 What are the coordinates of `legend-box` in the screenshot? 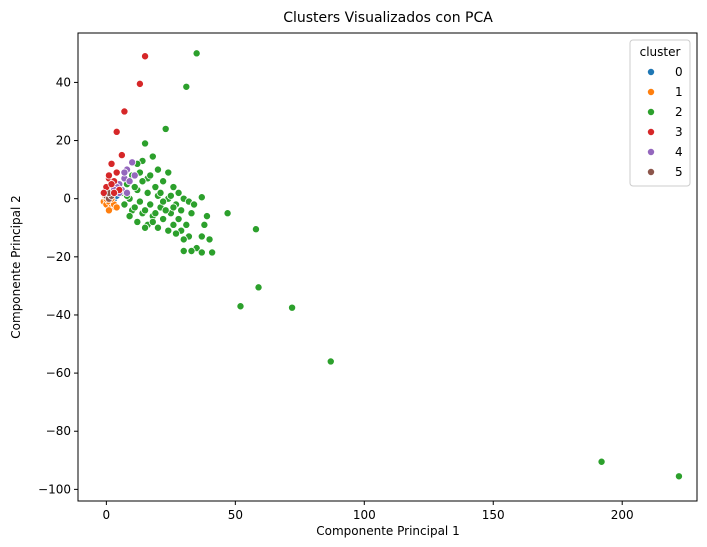 It's located at (660, 113).